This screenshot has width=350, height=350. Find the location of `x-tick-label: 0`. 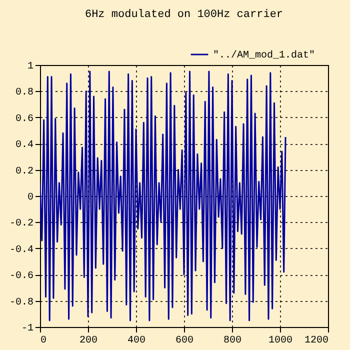

x-tick-label: 0 is located at coordinates (43, 341).